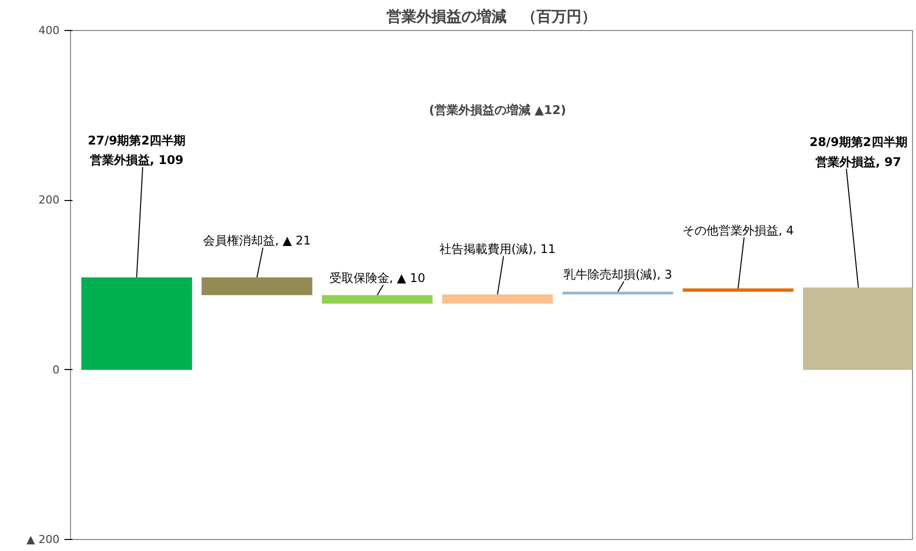 The height and width of the screenshot is (551, 916). What do you see at coordinates (738, 230) in the screenshot?
I see `data-label: その他営業外損益, 4` at bounding box center [738, 230].